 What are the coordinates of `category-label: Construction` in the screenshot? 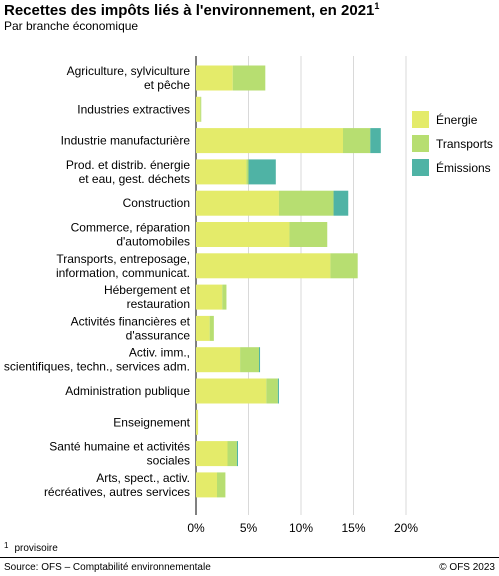 It's located at (156, 203).